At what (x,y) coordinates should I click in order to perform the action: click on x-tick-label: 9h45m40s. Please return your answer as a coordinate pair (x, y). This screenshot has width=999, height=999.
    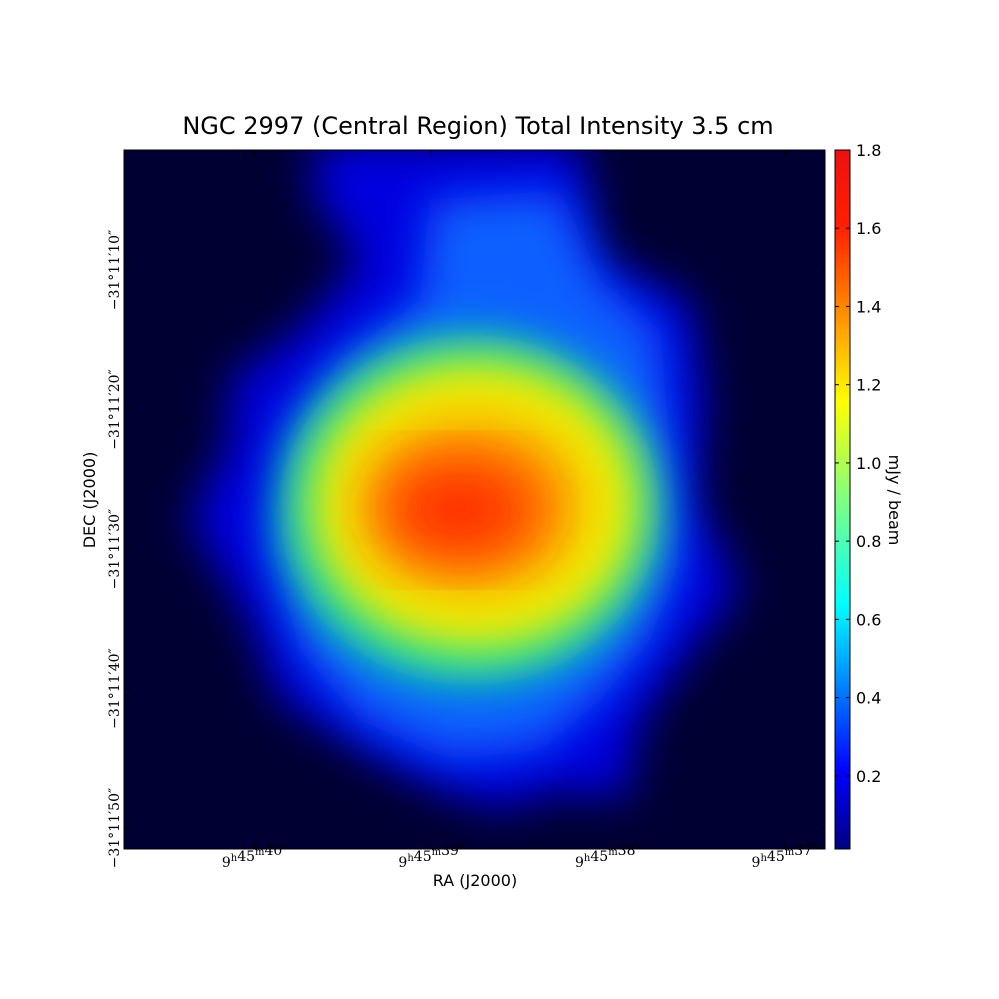
    Looking at the image, I should click on (255, 856).